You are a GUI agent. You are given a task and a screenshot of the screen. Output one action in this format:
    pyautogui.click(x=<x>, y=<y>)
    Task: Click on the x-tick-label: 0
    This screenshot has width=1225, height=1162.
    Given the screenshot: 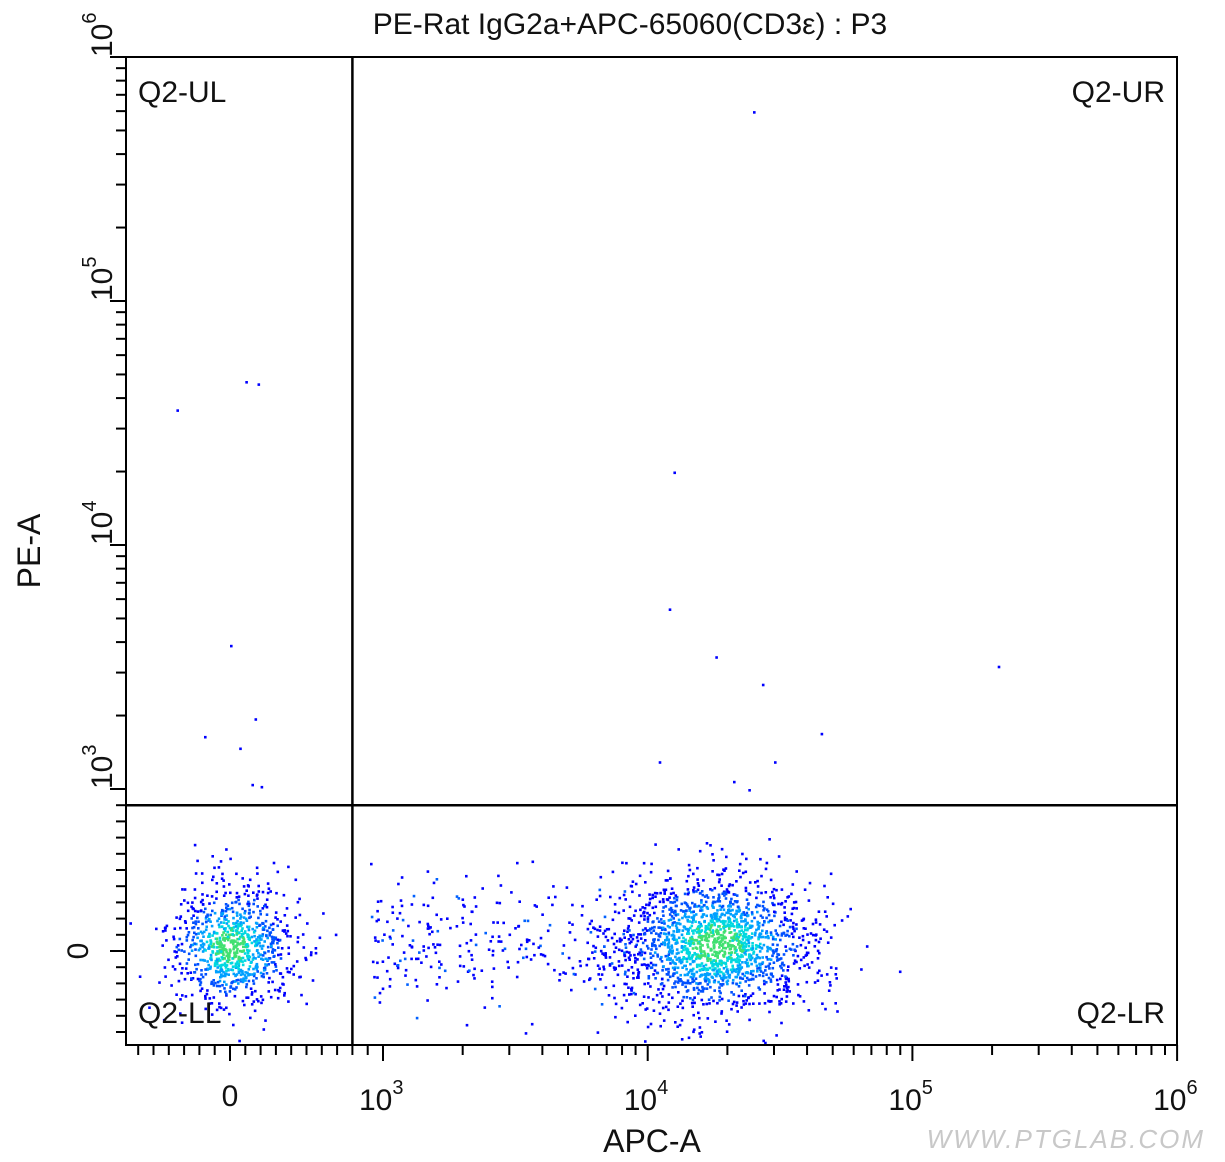 What is the action you would take?
    pyautogui.click(x=230, y=1096)
    